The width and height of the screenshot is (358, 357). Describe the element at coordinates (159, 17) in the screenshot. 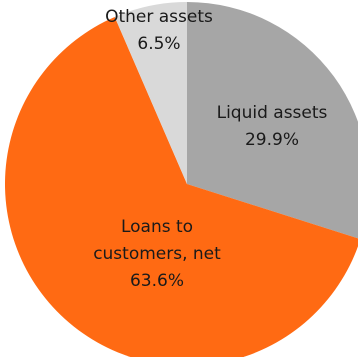

I see `pie-label-category: Other assets` at that location.